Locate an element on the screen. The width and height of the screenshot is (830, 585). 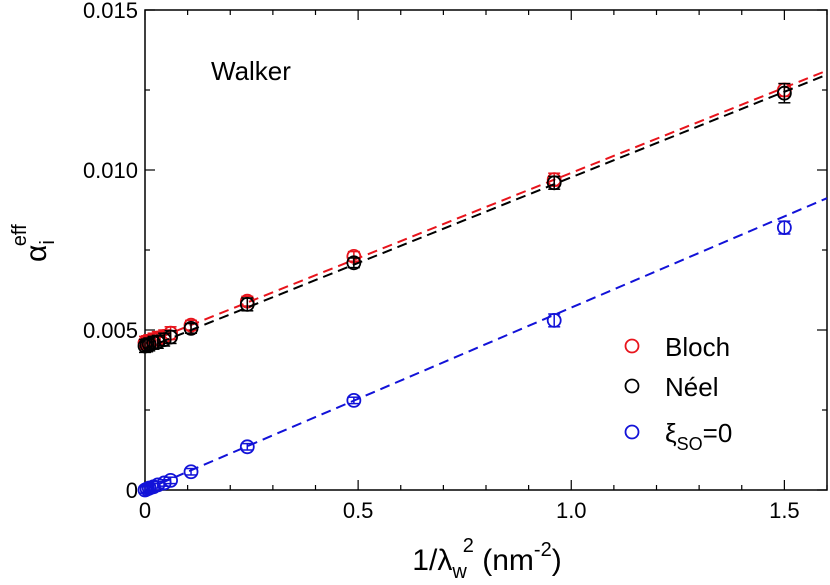
legend-marker-neel is located at coordinates (632, 386).